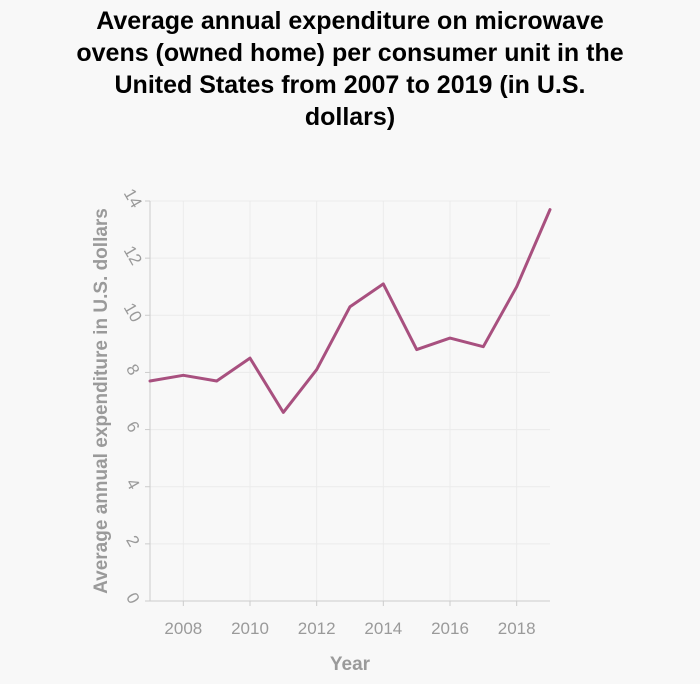 The width and height of the screenshot is (700, 684). I want to click on y-tick-label: 6, so click(132, 427).